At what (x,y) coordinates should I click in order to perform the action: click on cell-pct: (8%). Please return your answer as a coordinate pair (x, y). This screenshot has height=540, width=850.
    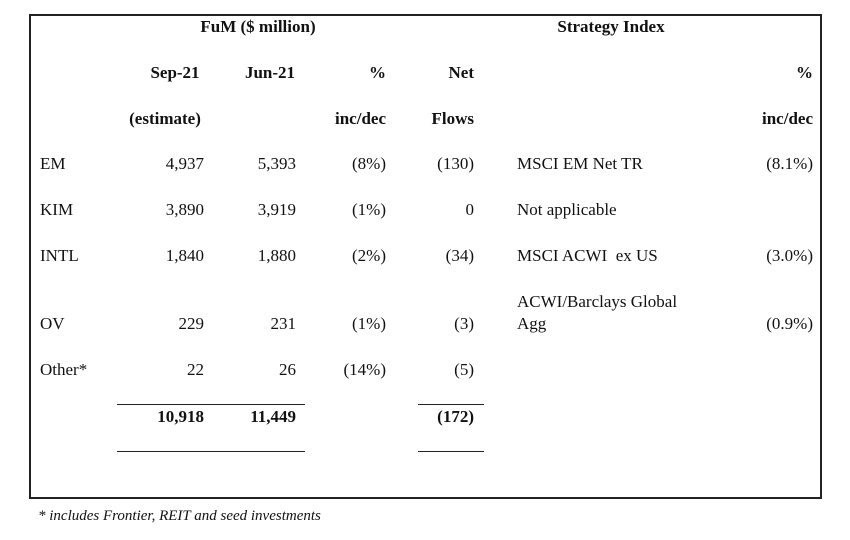
    Looking at the image, I should click on (369, 163).